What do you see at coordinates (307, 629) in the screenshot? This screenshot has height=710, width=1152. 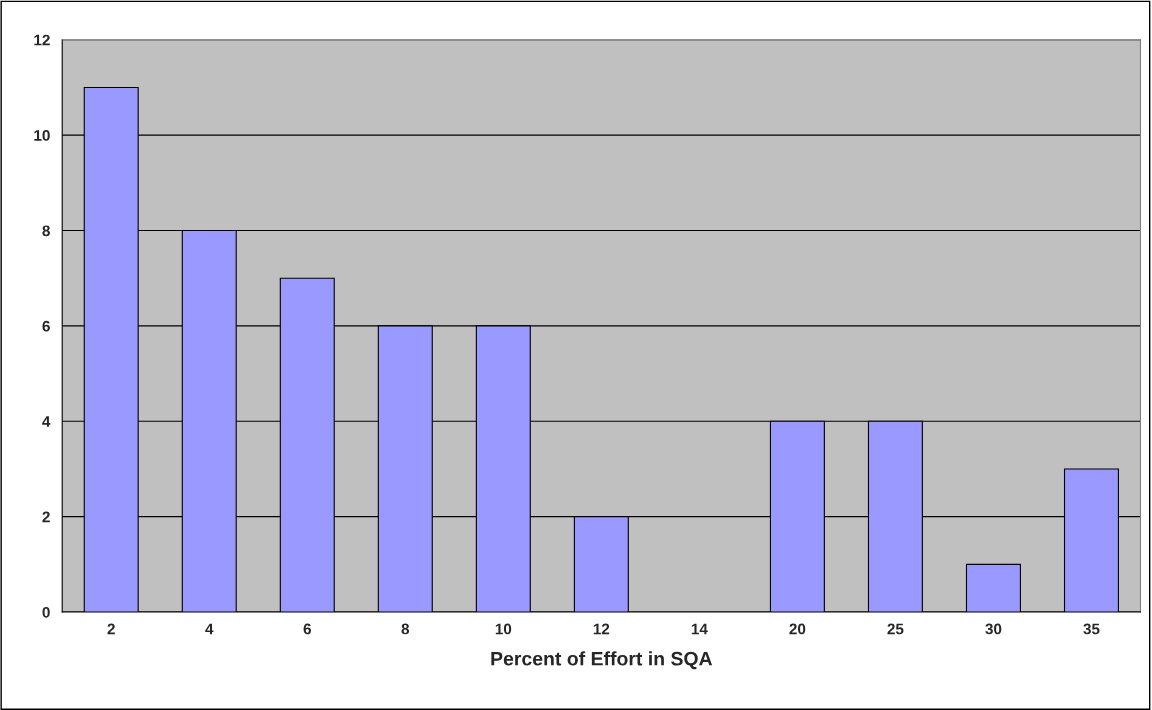 I see `x-tick-label: 6` at bounding box center [307, 629].